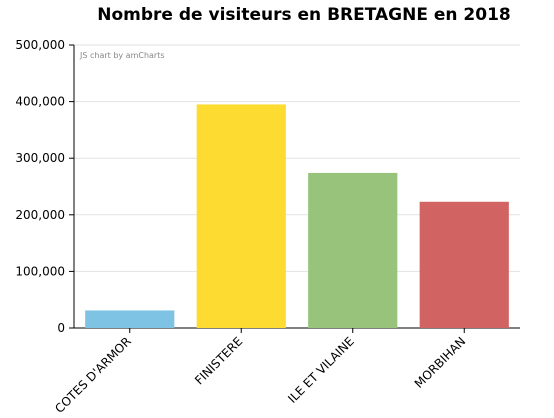 The height and width of the screenshot is (418, 554). Describe the element at coordinates (353, 250) in the screenshot. I see `bar-ile-et-vilaine` at that location.